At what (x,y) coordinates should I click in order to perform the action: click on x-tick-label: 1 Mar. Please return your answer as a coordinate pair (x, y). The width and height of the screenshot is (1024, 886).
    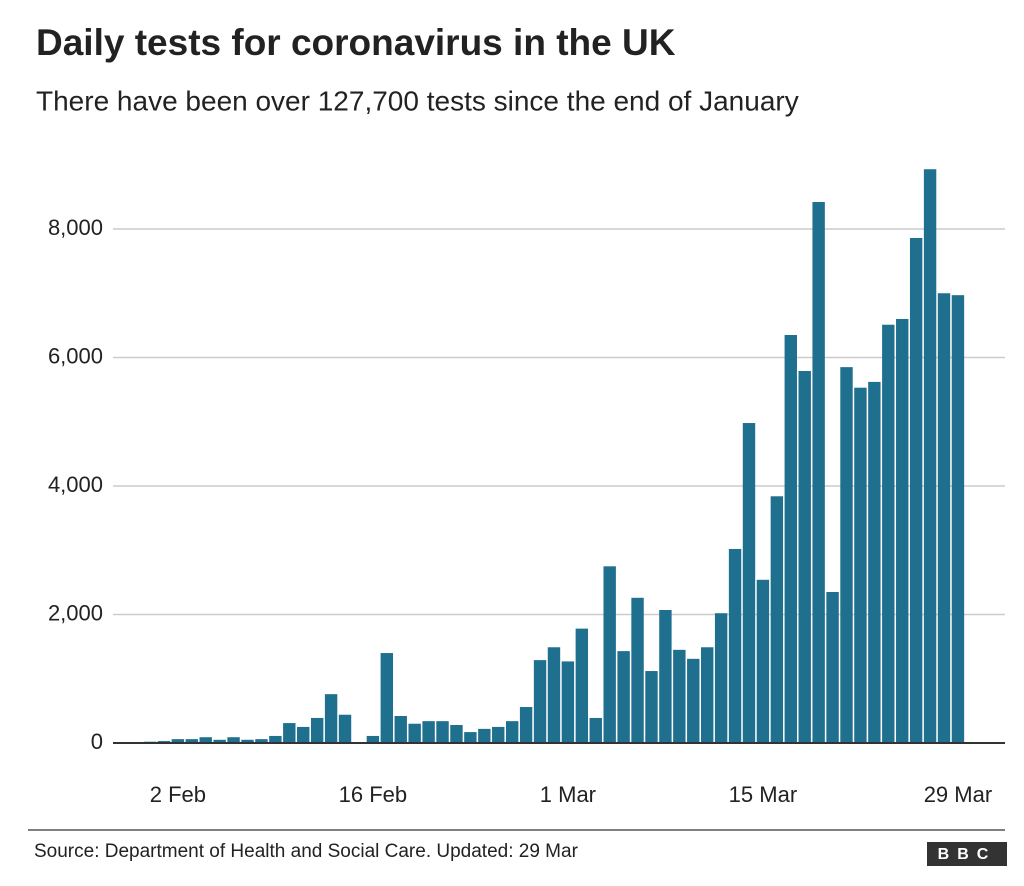
    Looking at the image, I should click on (568, 794).